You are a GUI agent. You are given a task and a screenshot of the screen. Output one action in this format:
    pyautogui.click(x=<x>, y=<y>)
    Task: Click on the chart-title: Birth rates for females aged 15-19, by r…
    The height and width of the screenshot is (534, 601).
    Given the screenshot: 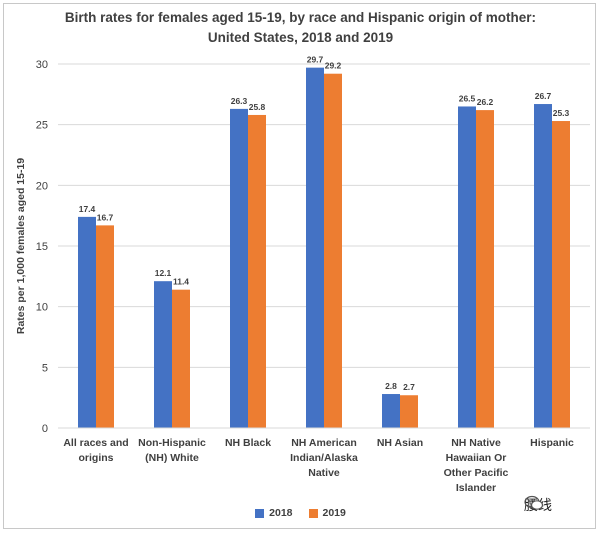 What is the action you would take?
    pyautogui.click(x=300, y=28)
    